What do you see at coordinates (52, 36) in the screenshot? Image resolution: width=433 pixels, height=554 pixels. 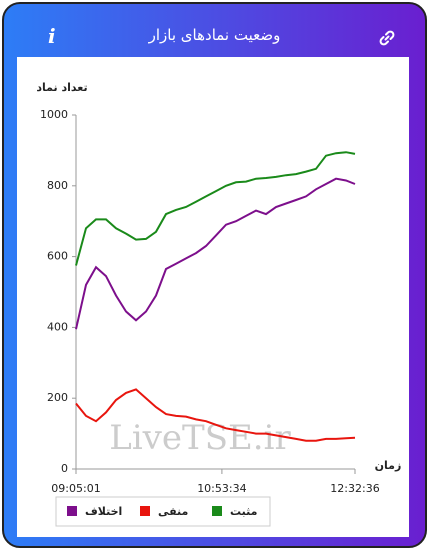 I see `info-button: i` at bounding box center [52, 36].